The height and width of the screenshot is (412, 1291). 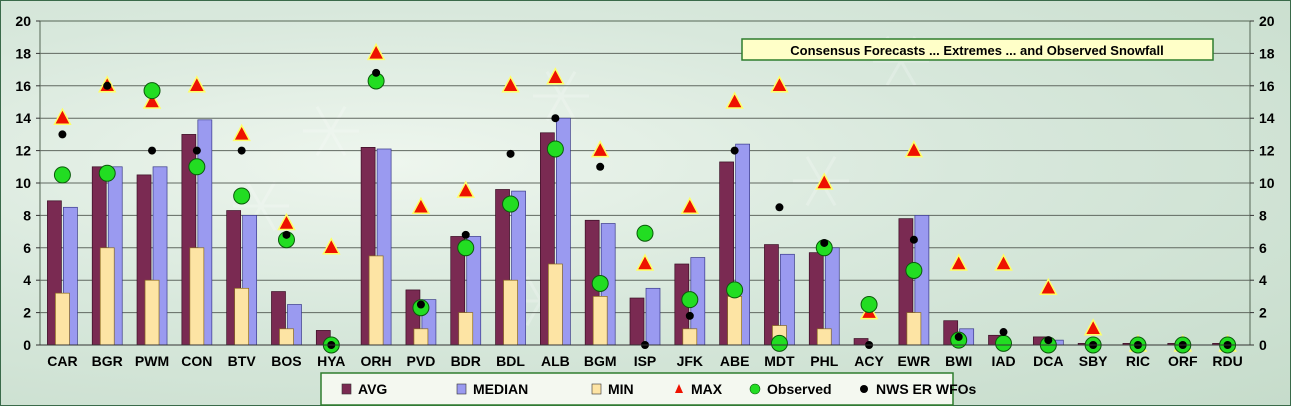 What do you see at coordinates (286, 221) in the screenshot?
I see `marker-max-BOS` at bounding box center [286, 221].